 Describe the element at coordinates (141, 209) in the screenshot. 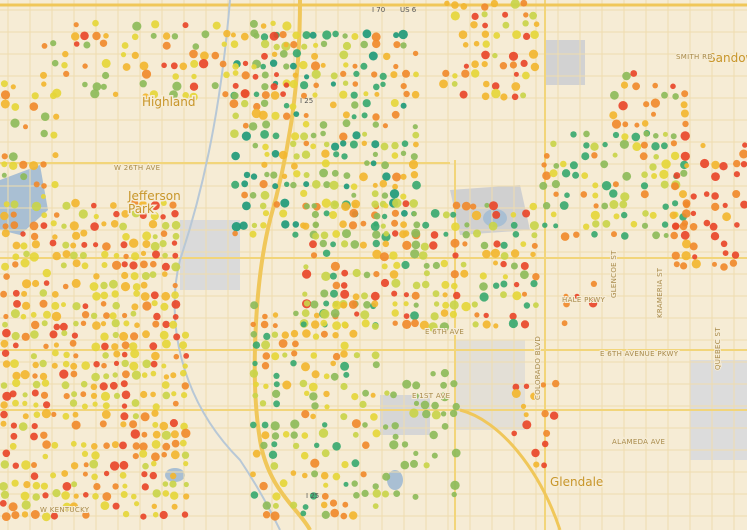

I see `label-line: Park` at that location.